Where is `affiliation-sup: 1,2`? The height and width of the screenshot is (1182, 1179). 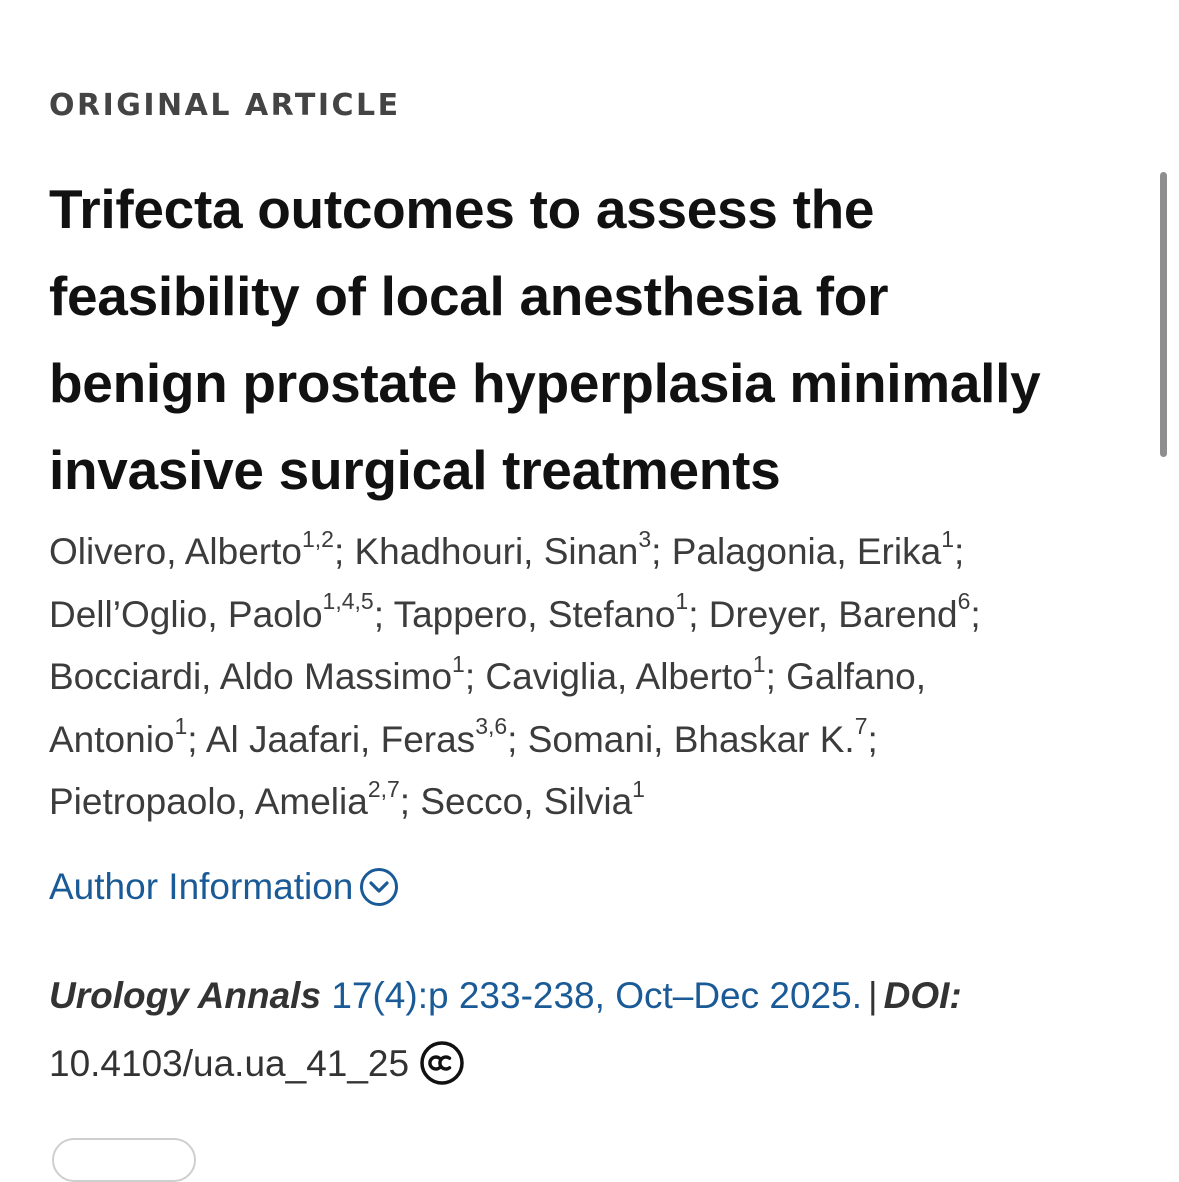
affiliation-sup: 1,2 is located at coordinates (317, 538).